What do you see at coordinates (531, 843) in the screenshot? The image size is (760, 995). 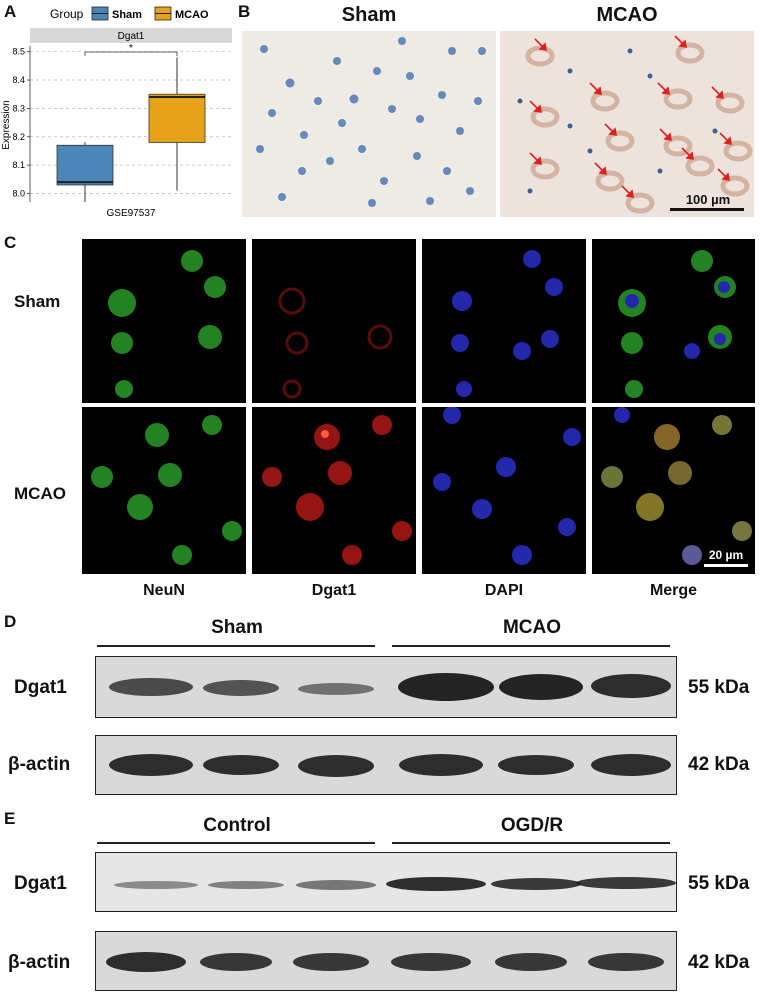 I see `wb-e-line-ogdr` at bounding box center [531, 843].